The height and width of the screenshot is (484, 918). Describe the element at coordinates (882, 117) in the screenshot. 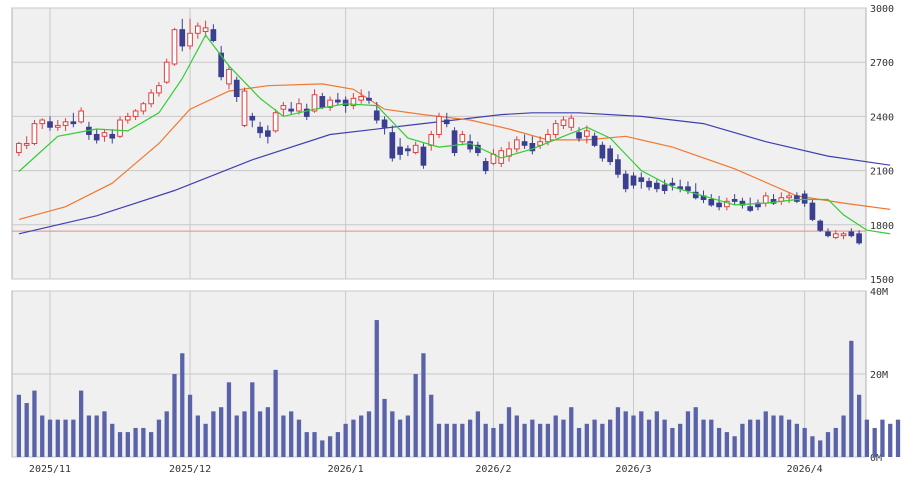

I see `price-tick-label: 2400` at that location.